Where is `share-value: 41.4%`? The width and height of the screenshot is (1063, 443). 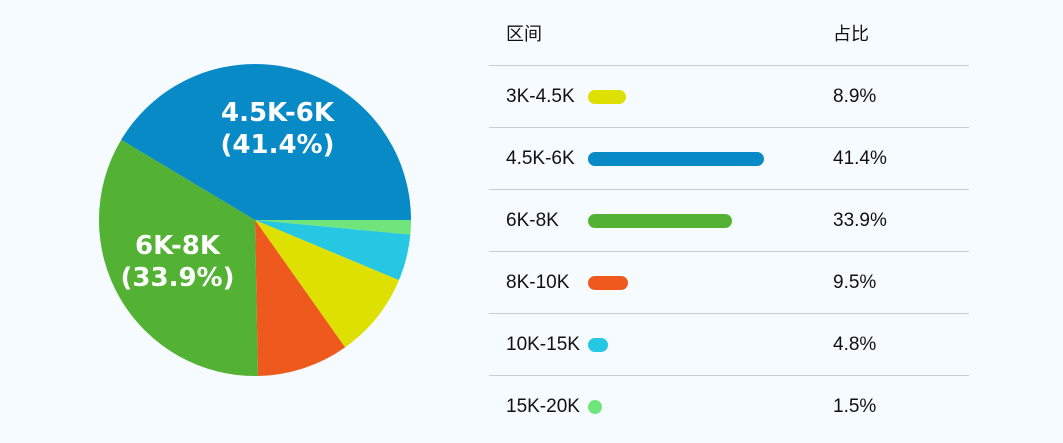 share-value: 41.4% is located at coordinates (860, 158).